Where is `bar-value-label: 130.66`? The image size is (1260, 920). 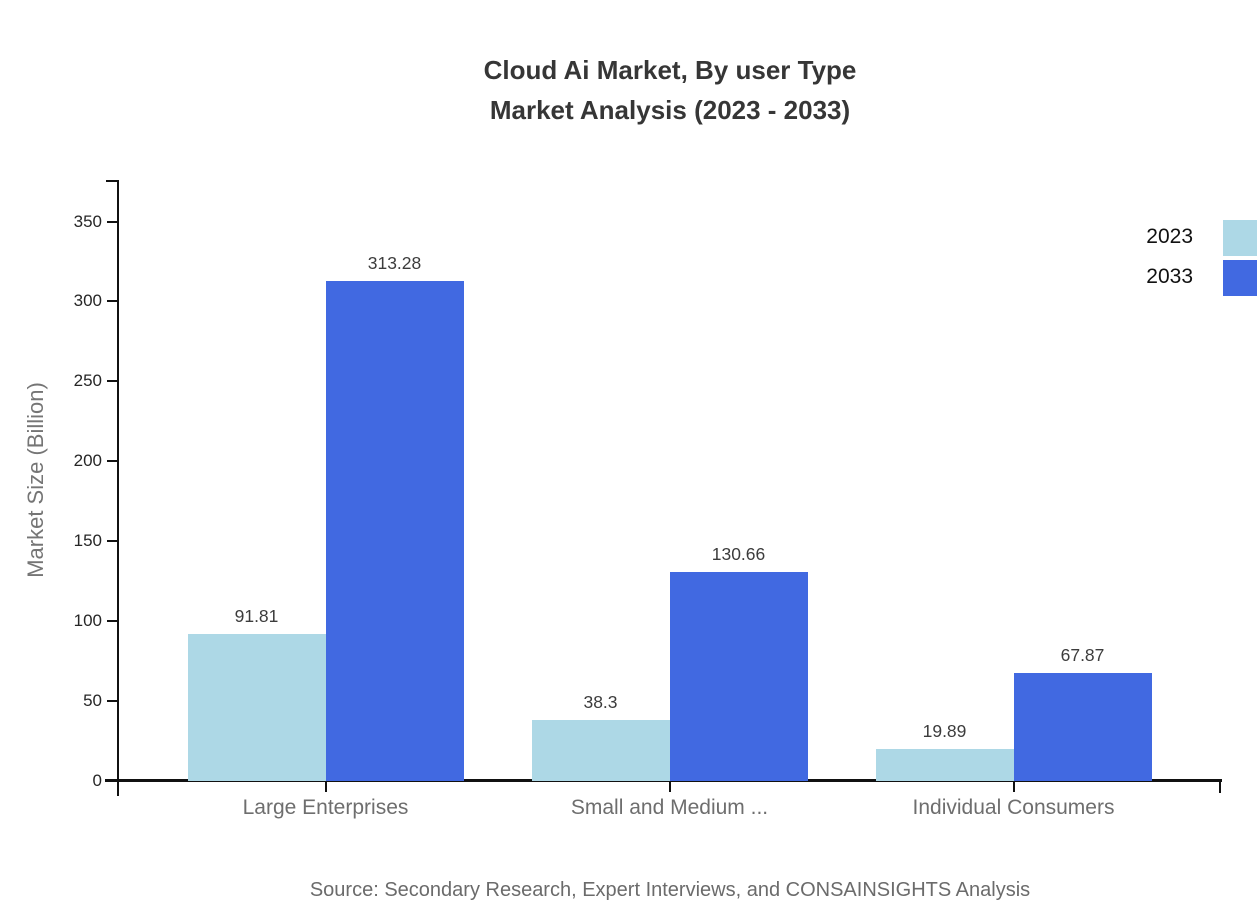 bar-value-label: 130.66 is located at coordinates (738, 554).